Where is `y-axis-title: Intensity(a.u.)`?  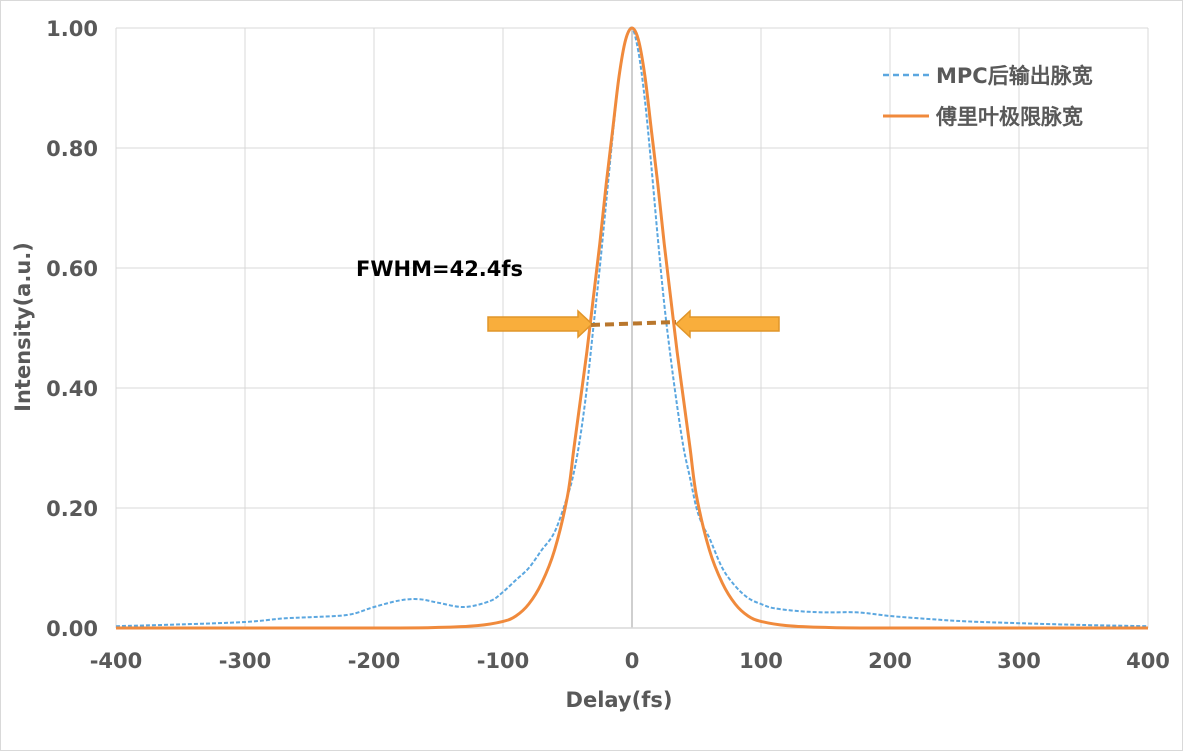
y-axis-title: Intensity(a.u.) is located at coordinates (23, 327).